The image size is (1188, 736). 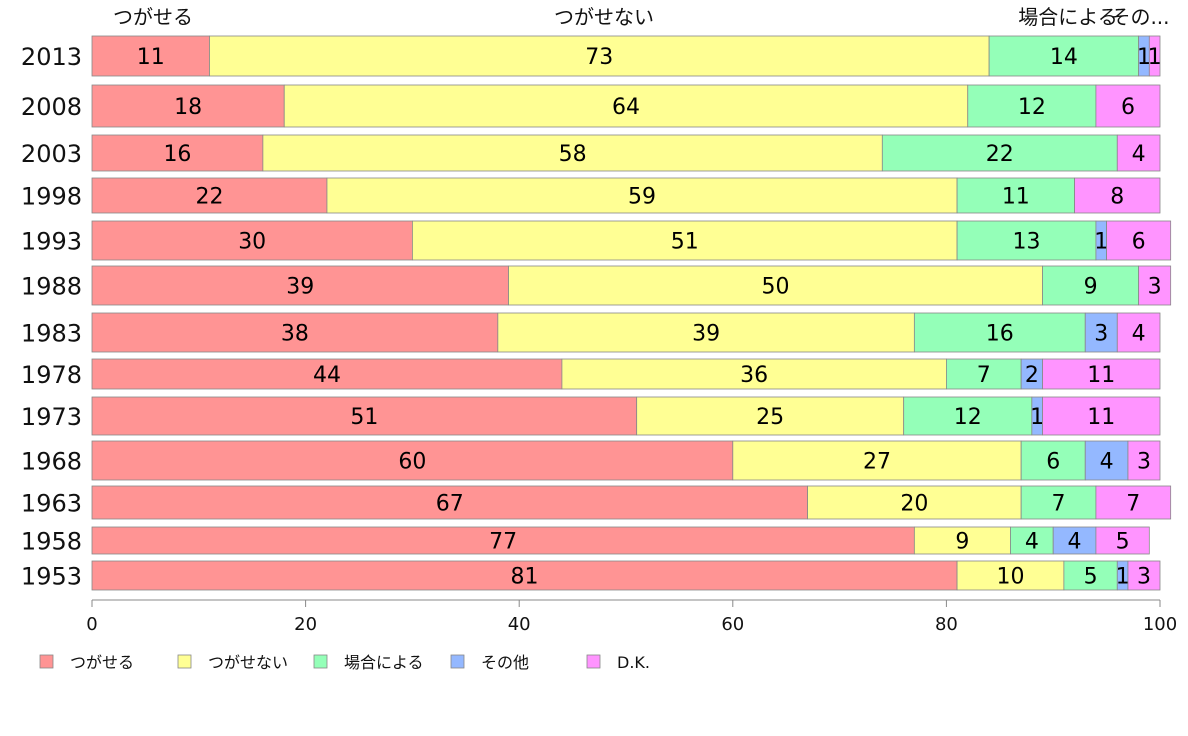 I want to click on data-label: 14, so click(x=1064, y=57).